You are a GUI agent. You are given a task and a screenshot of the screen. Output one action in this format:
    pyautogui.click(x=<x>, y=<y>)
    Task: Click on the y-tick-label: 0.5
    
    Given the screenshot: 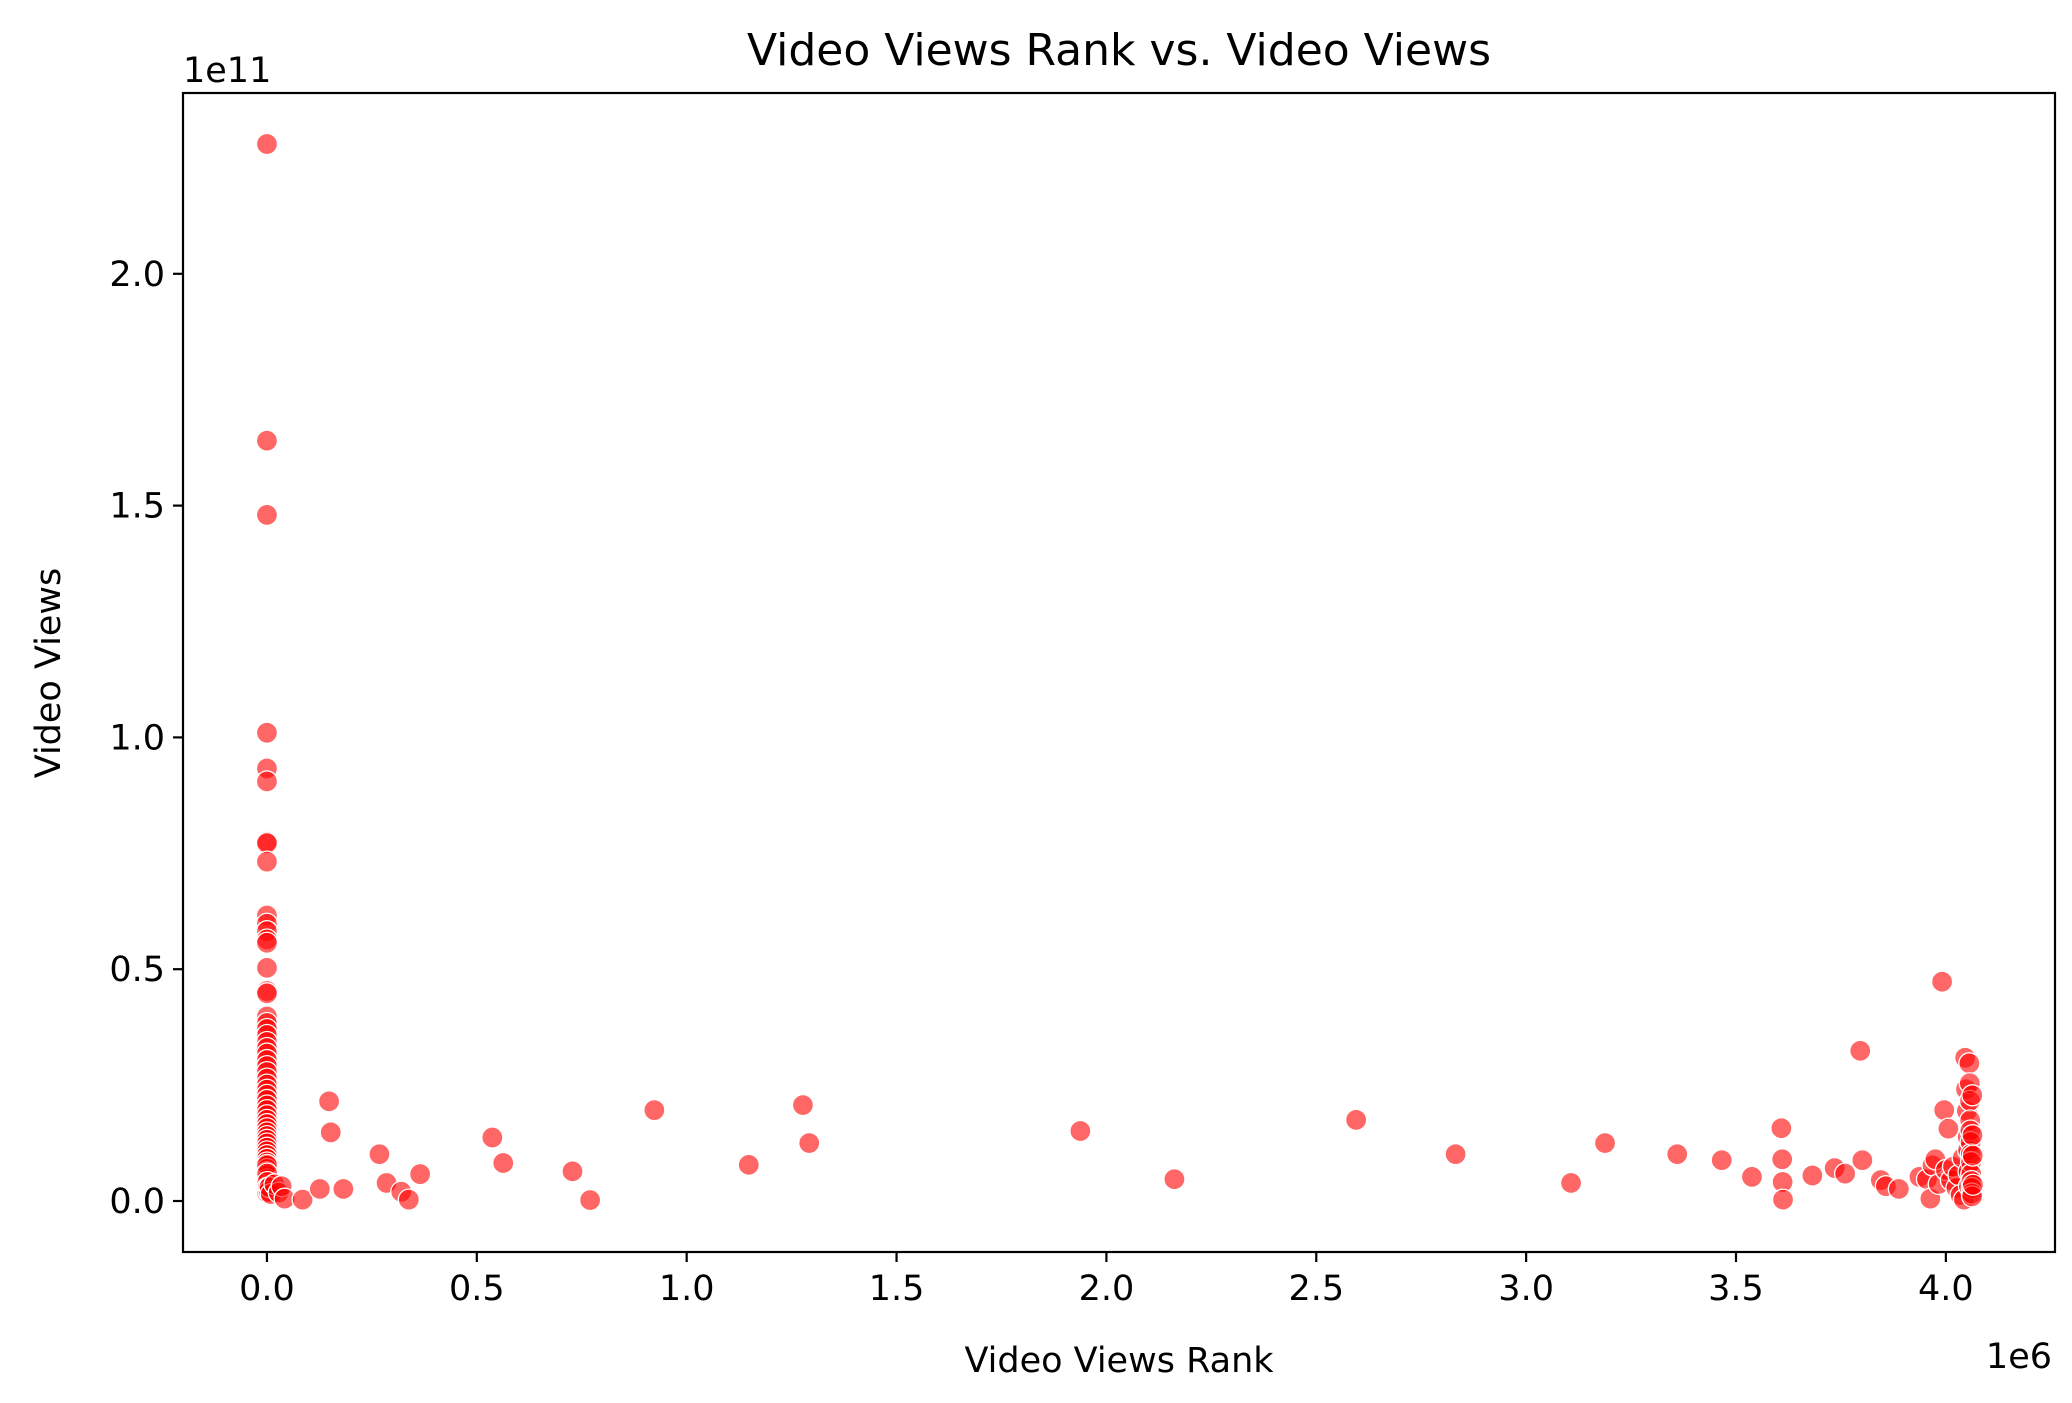 What is the action you would take?
    pyautogui.click(x=137, y=970)
    